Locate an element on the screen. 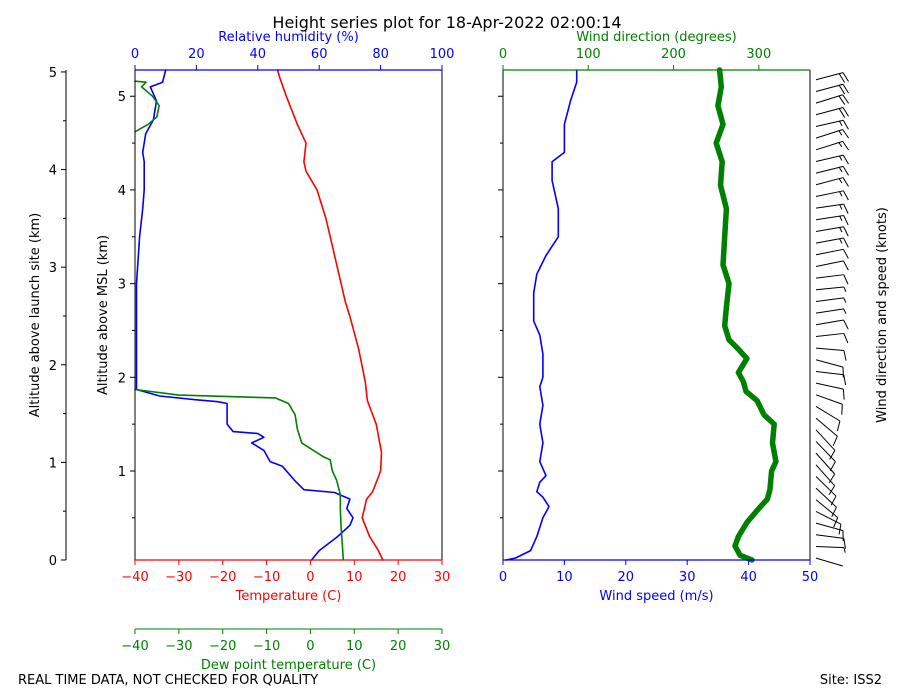 The image size is (900, 700). wind-speed-axis-tick-label: 30 is located at coordinates (687, 577).